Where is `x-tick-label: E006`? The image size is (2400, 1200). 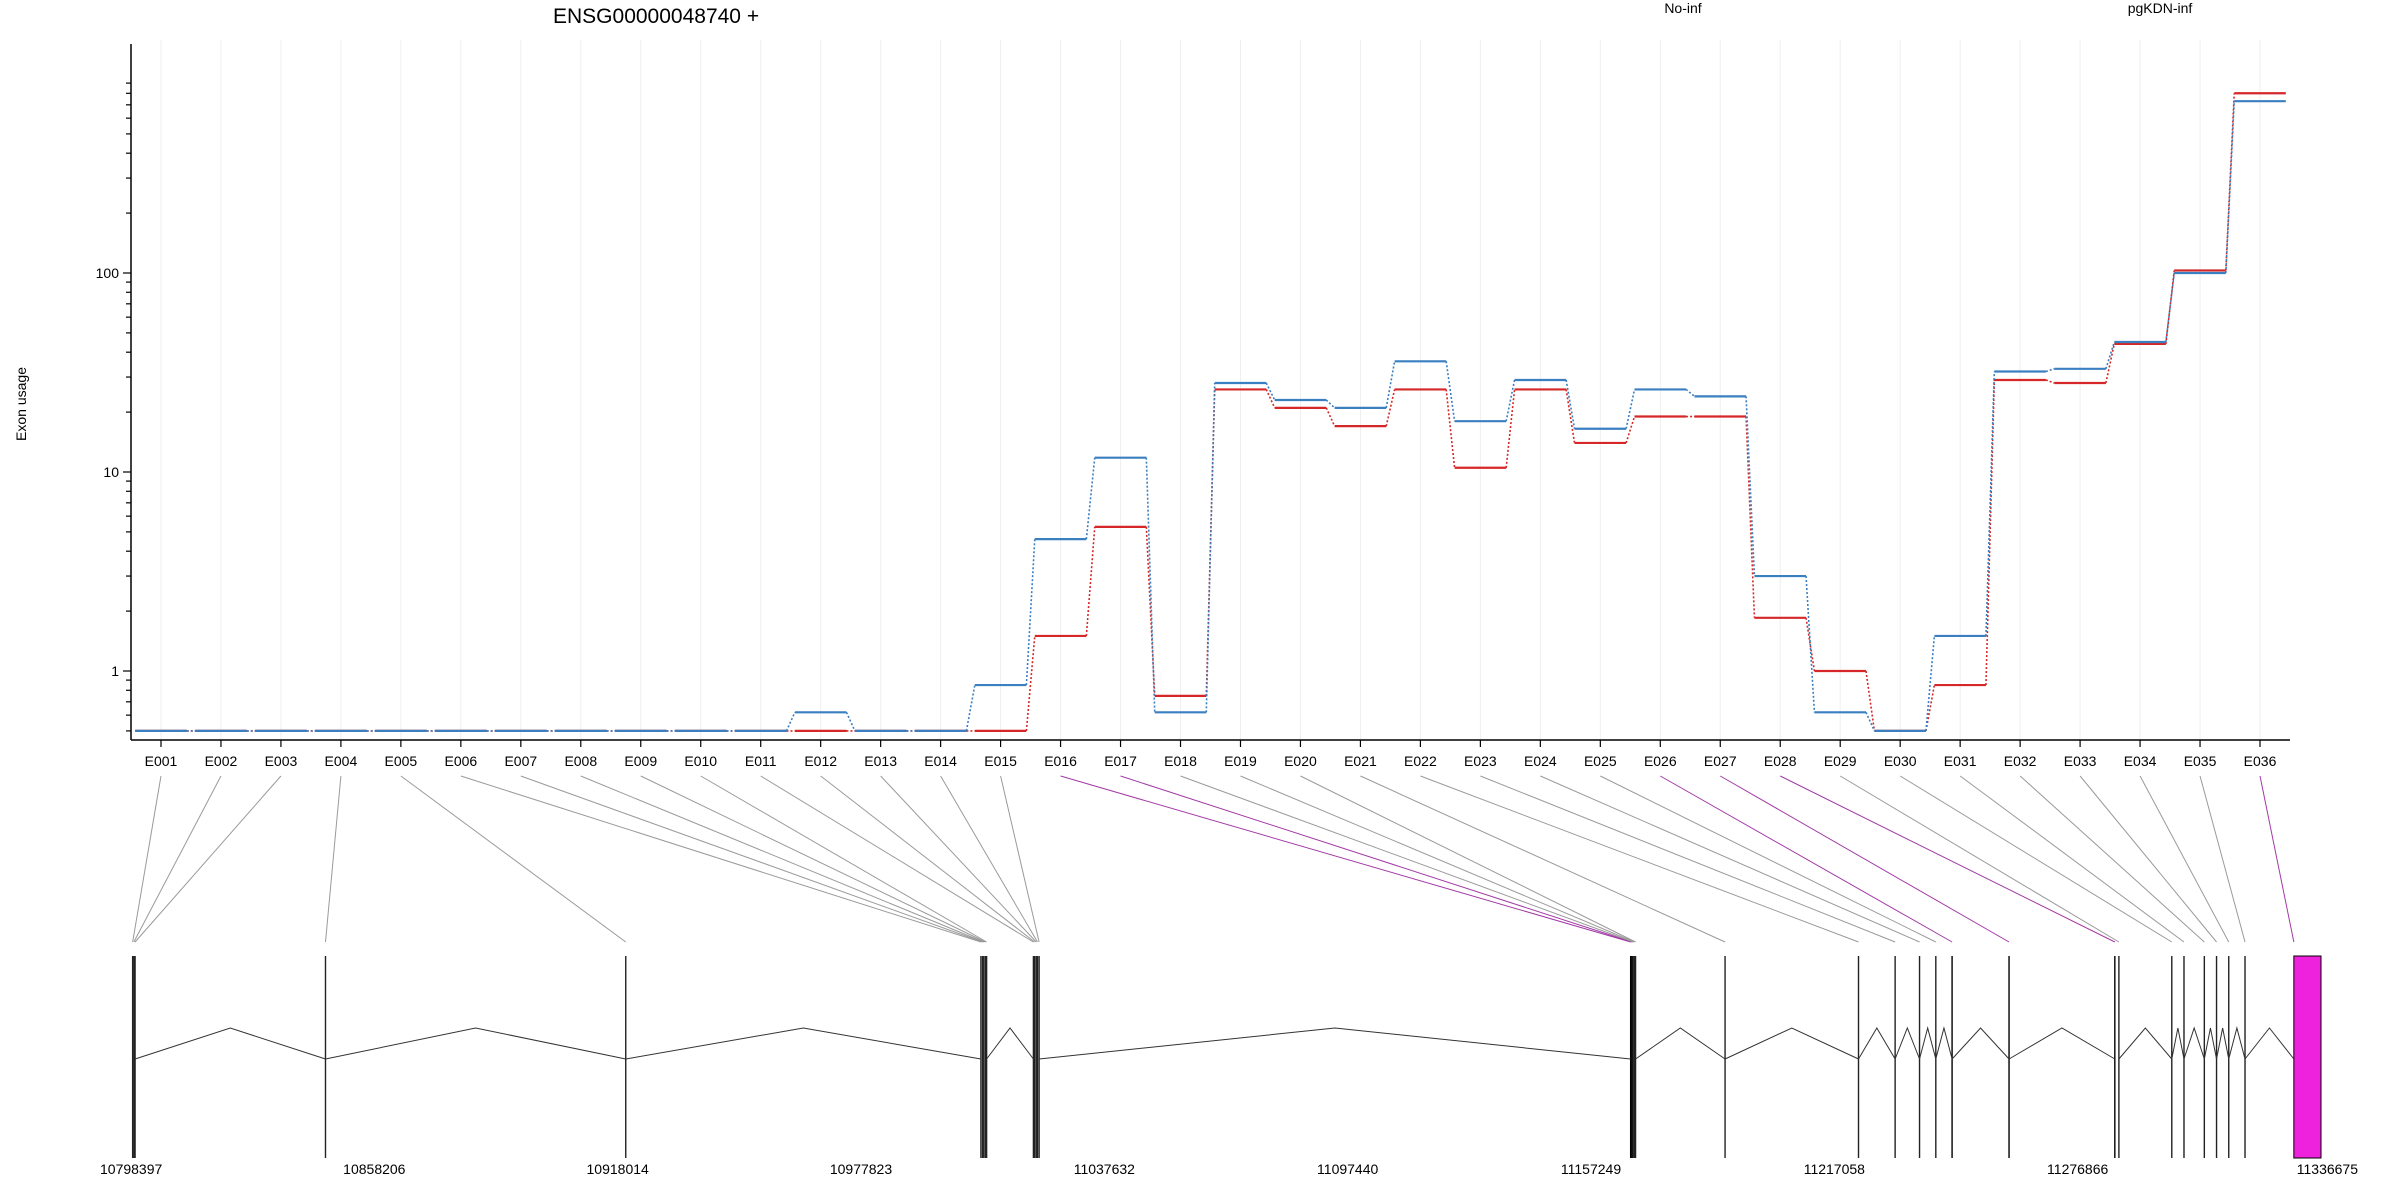
x-tick-label: E006 is located at coordinates (460, 761).